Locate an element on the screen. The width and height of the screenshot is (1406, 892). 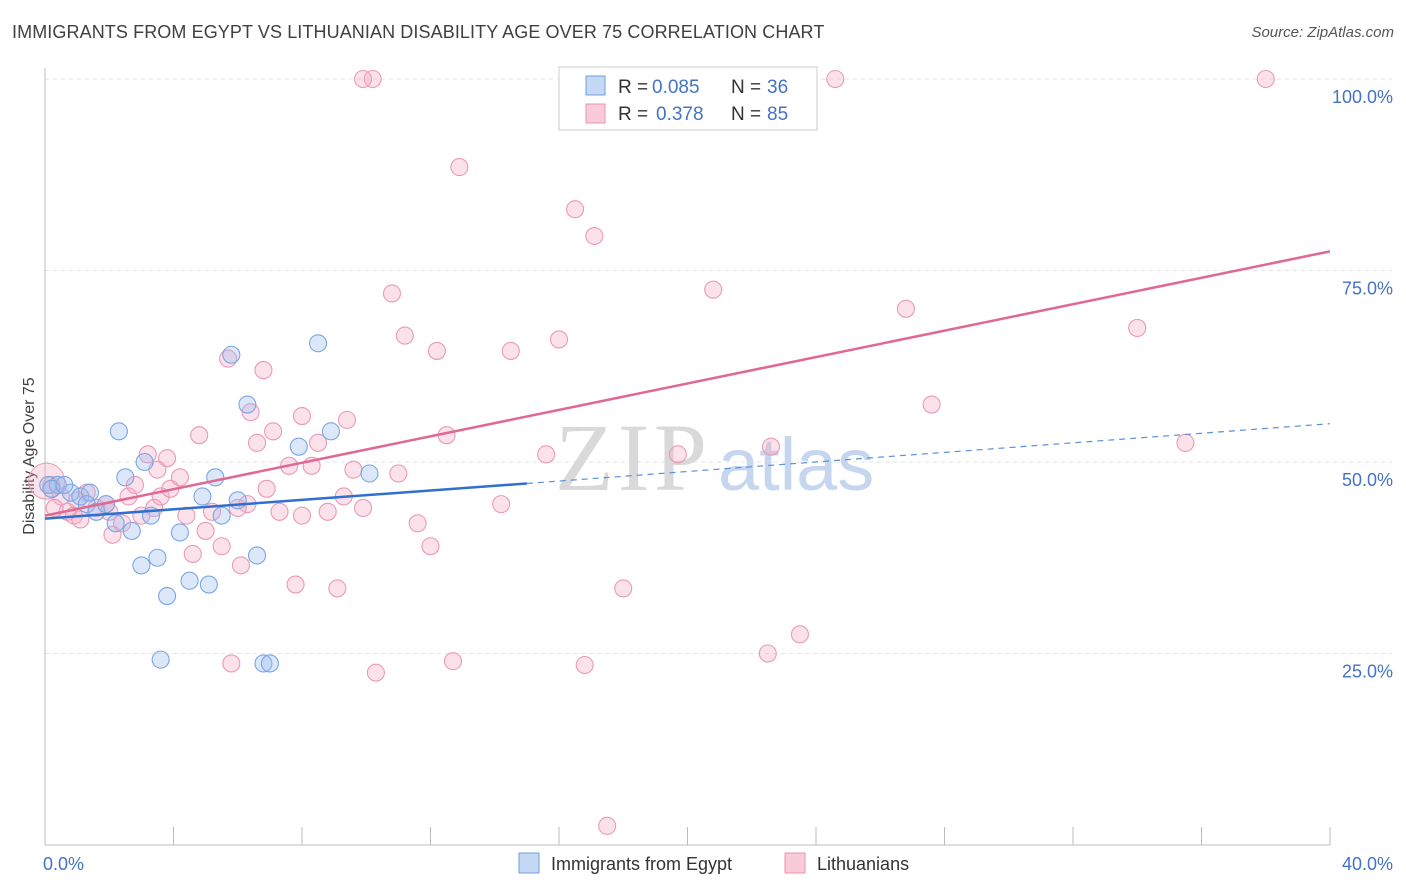
x-tick-labels: 0.0% 40.0% is located at coordinates (718, 864).